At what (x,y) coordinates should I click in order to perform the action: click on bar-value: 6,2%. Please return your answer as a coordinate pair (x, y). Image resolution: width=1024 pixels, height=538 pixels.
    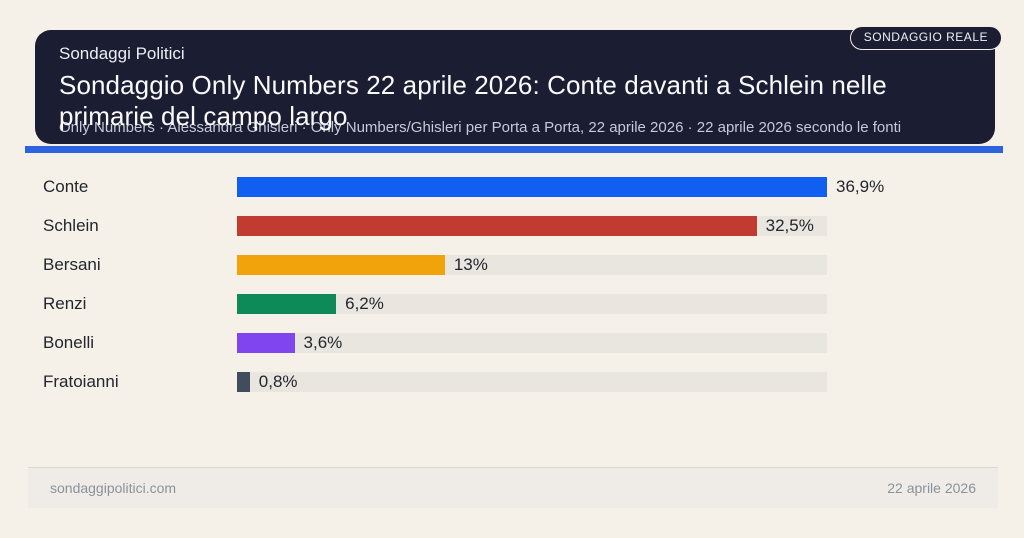
    Looking at the image, I should click on (364, 303).